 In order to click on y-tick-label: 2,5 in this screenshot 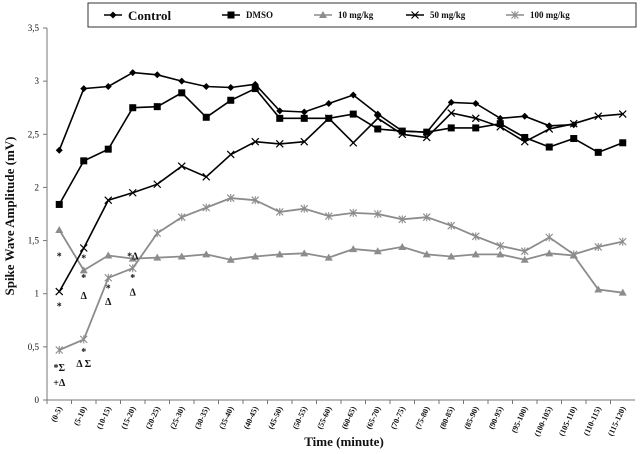, I will do `click(34, 134)`.